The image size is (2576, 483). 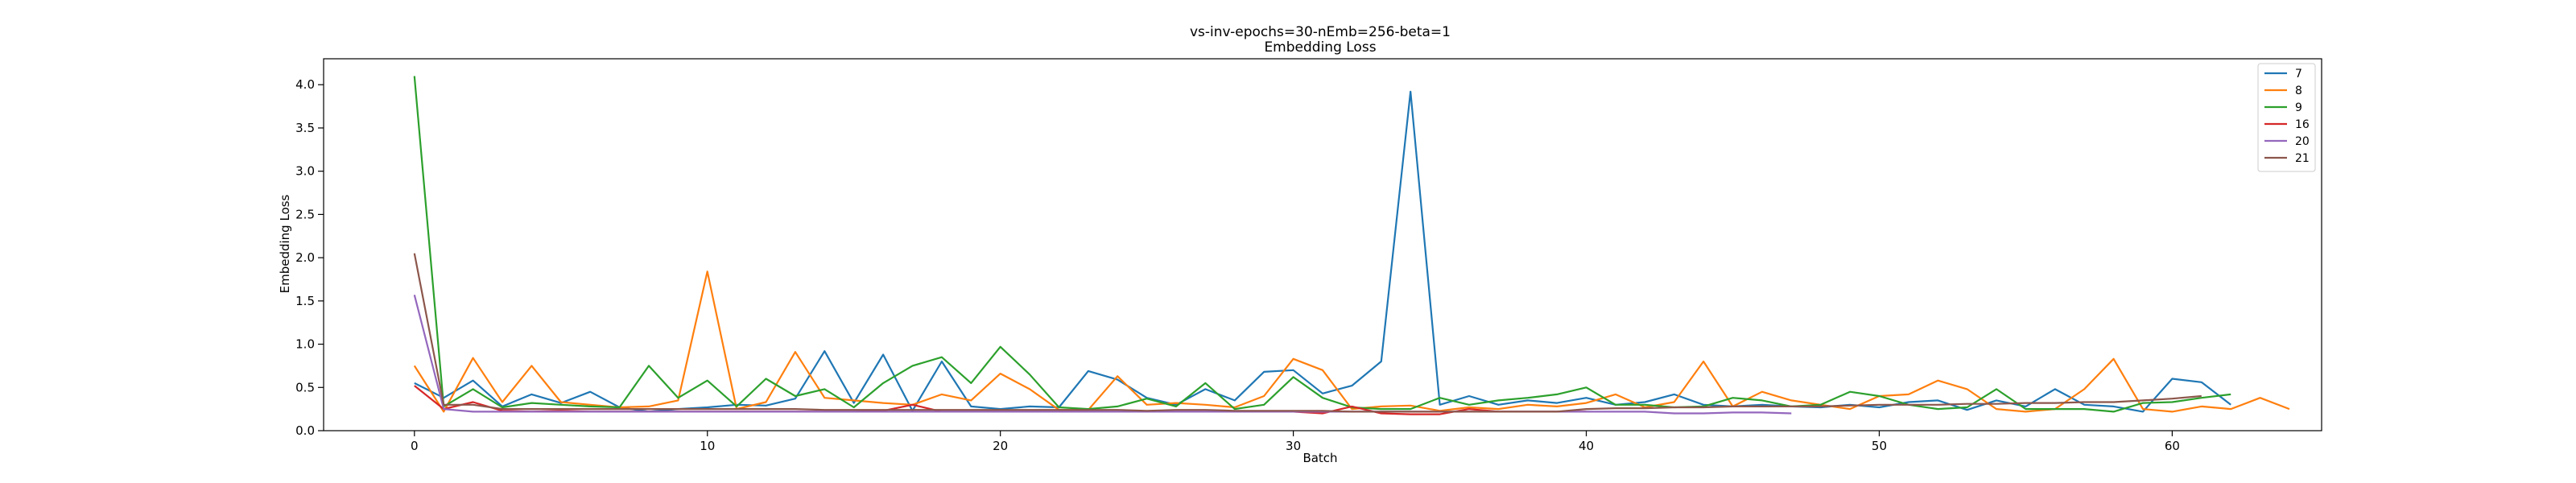 I want to click on y-tick-label: 4.0, so click(x=305, y=84).